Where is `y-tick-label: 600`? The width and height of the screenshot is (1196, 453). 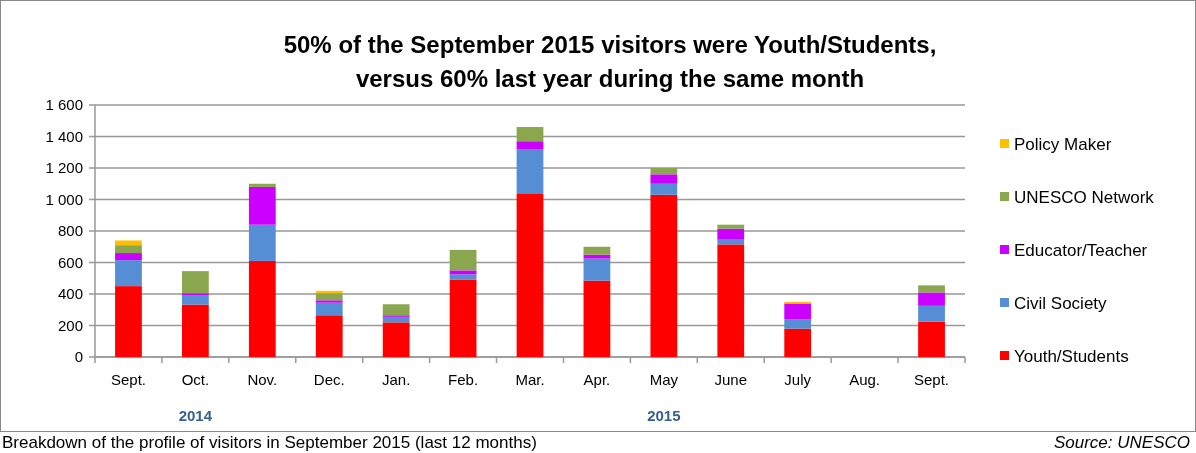 y-tick-label: 600 is located at coordinates (70, 262).